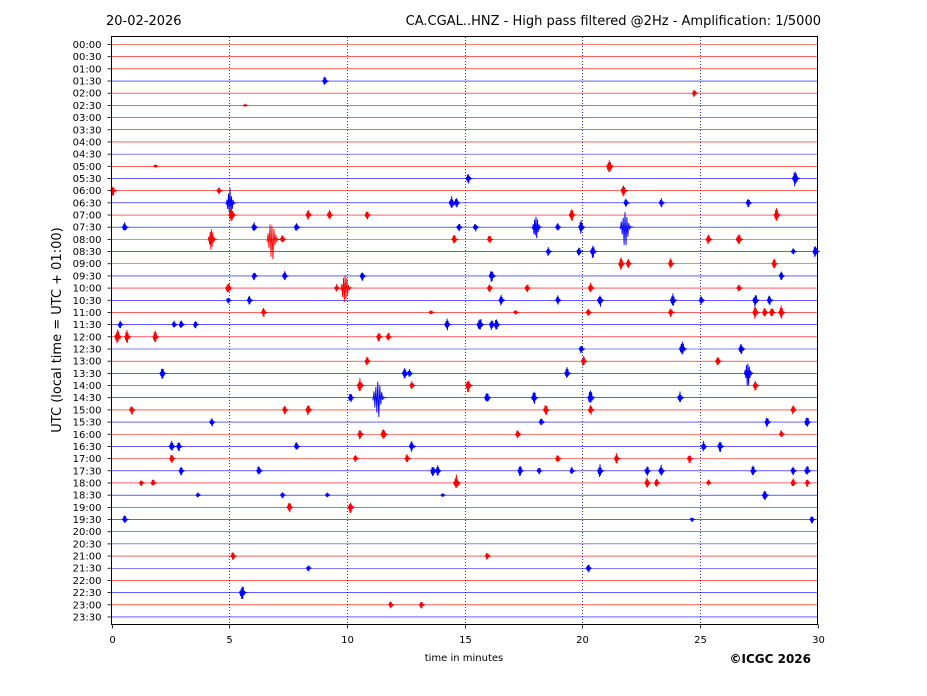  What do you see at coordinates (87, 569) in the screenshot?
I see `y-tick-label-2130: 21:30` at bounding box center [87, 569].